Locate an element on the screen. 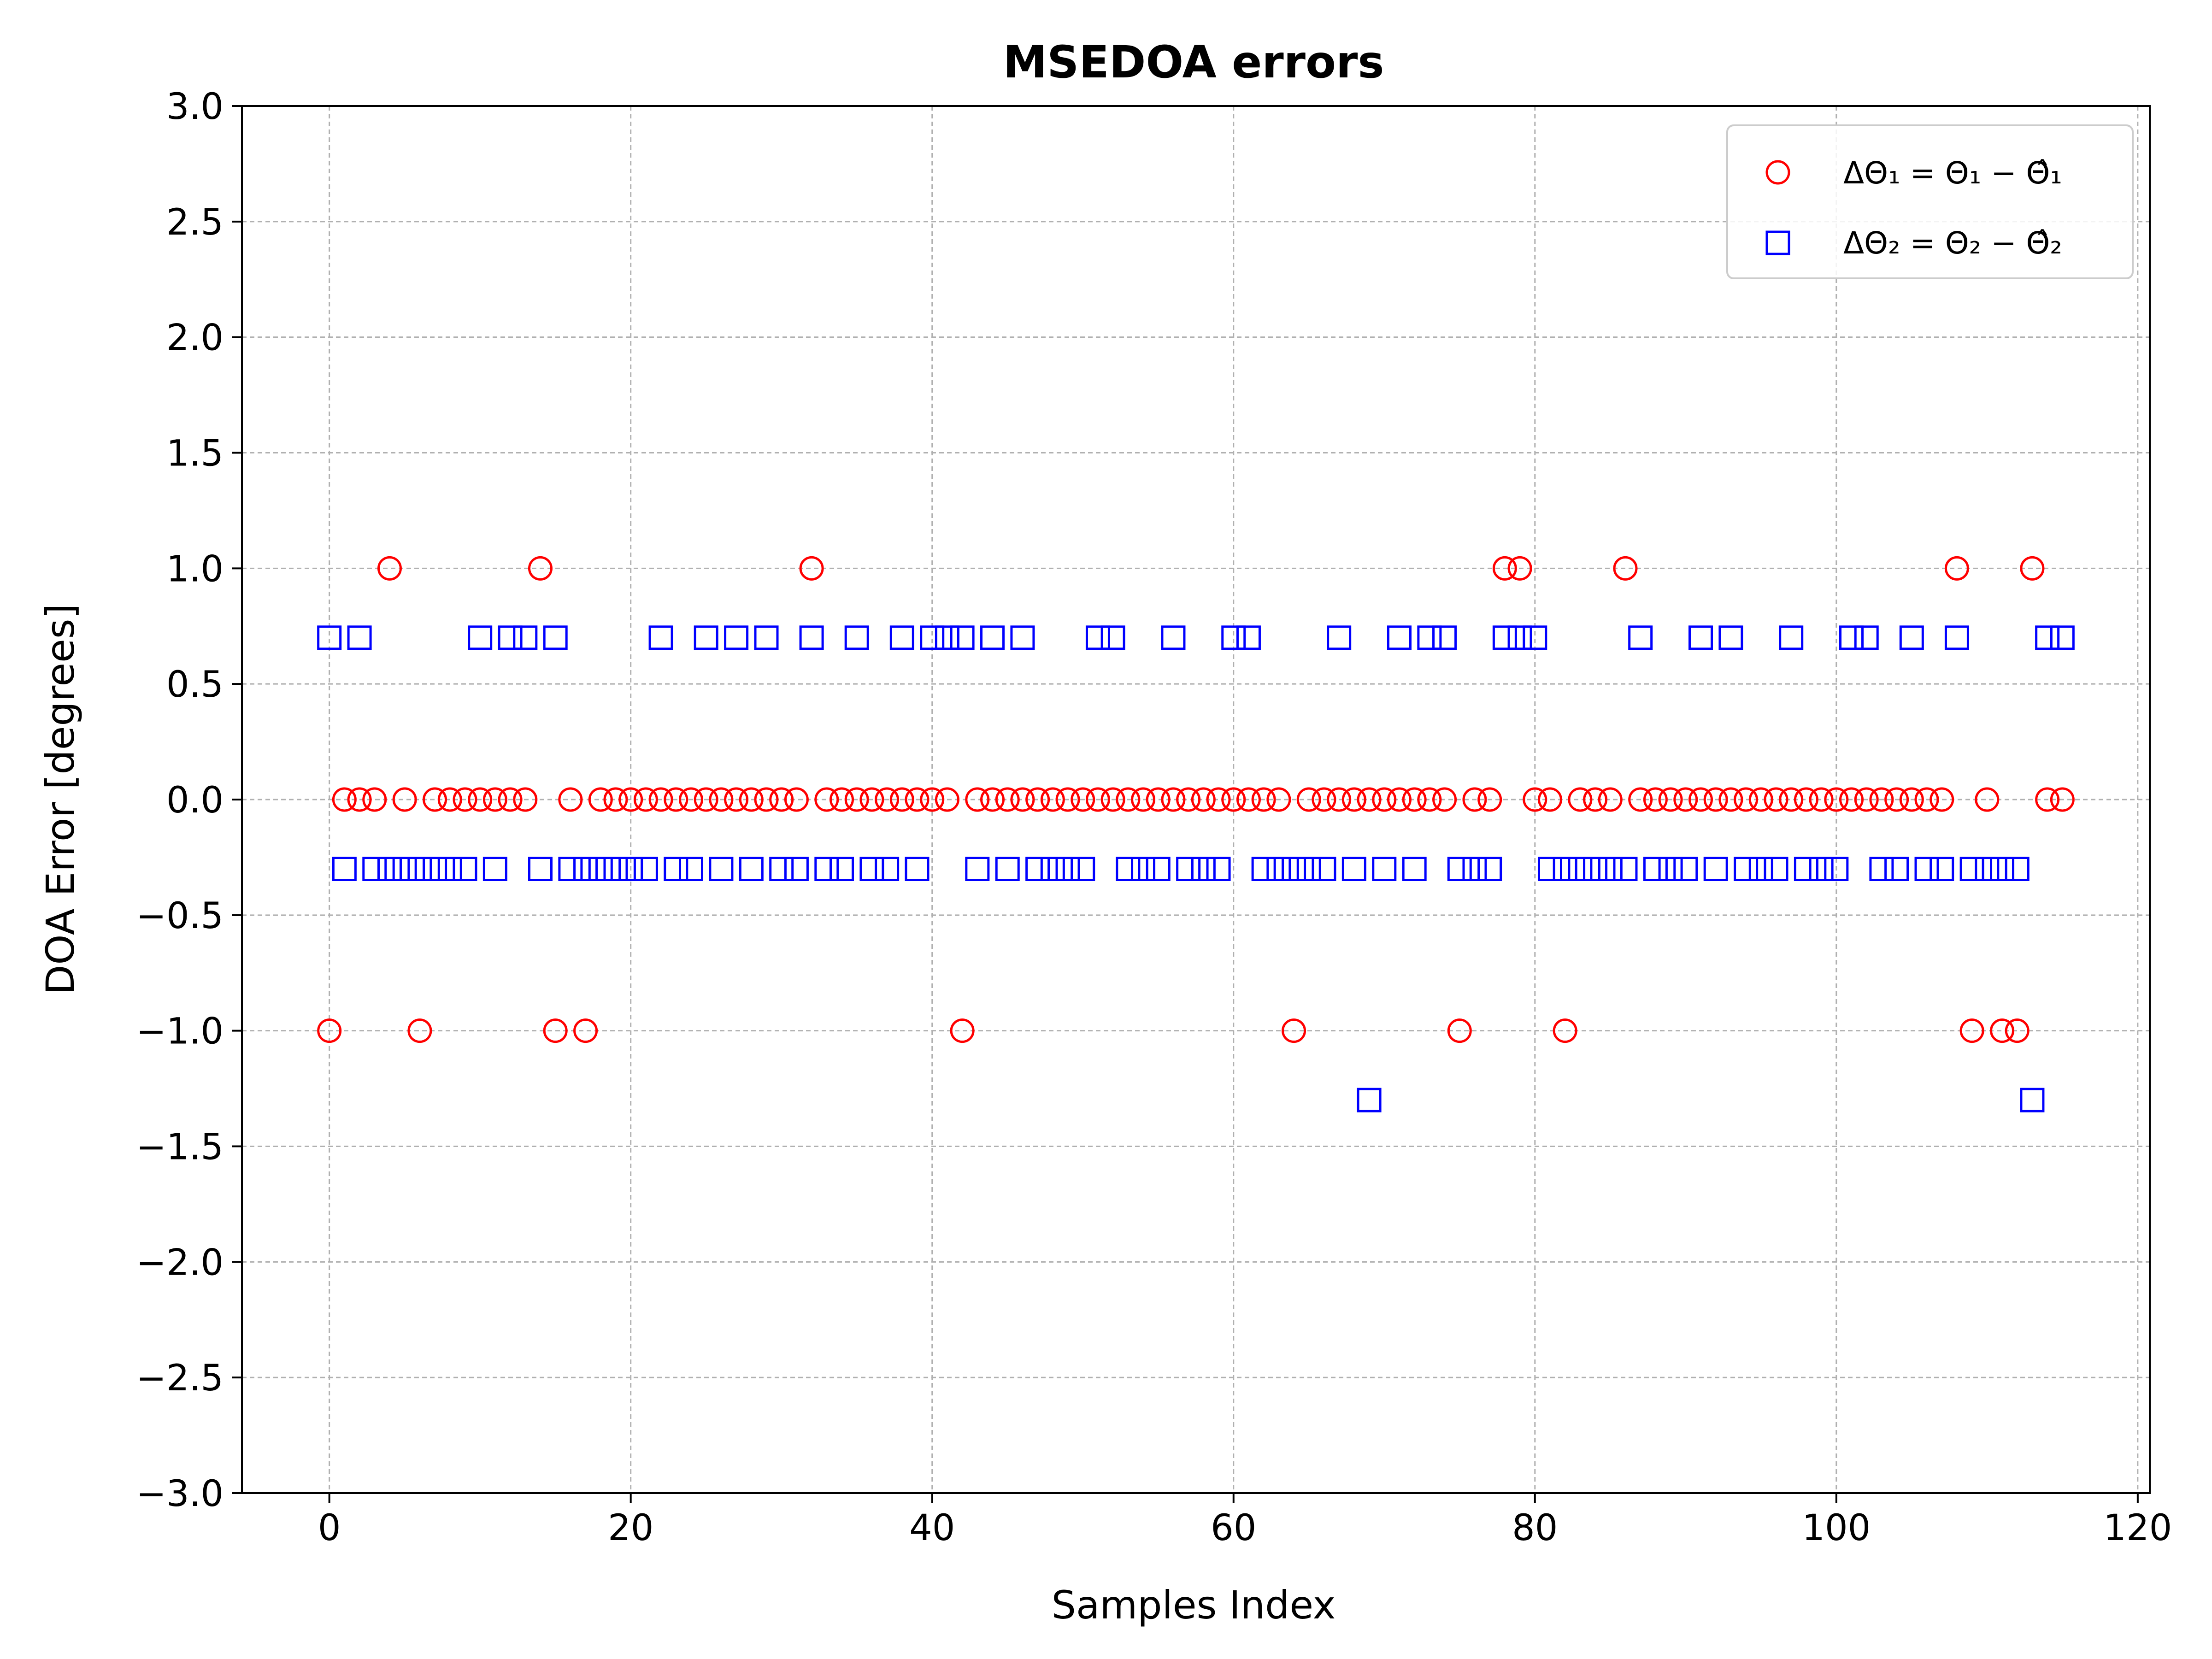  y-tick-label: 1.0 is located at coordinates (195, 569).